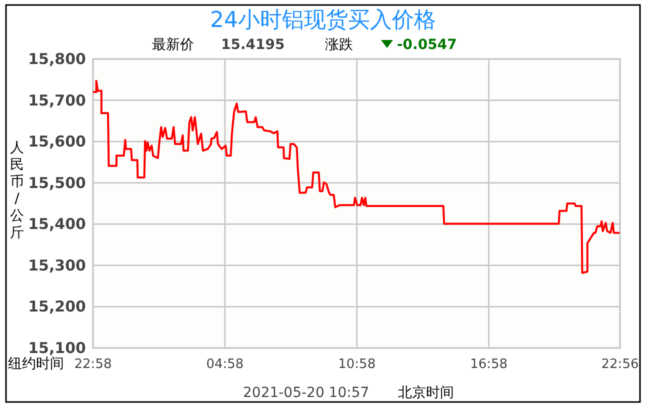  What do you see at coordinates (57, 307) in the screenshot?
I see `y-tick-label: 15,200` at bounding box center [57, 307].